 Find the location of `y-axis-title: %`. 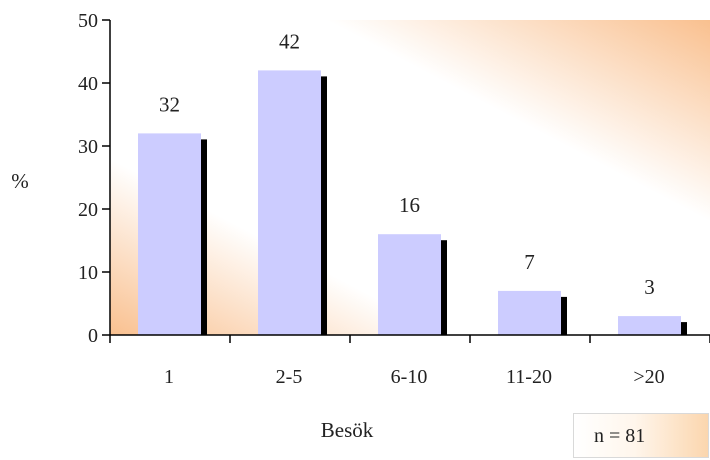

y-axis-title: % is located at coordinates (20, 181).